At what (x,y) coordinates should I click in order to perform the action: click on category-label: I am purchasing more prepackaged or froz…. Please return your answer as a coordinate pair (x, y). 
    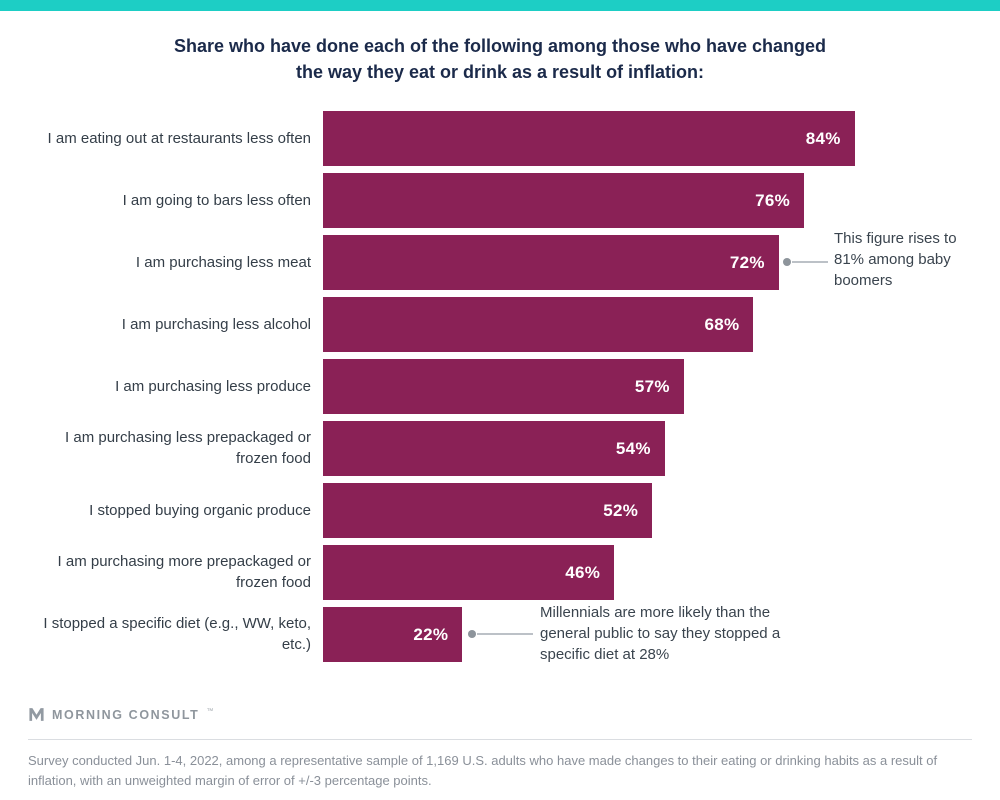
    Looking at the image, I should click on (184, 572).